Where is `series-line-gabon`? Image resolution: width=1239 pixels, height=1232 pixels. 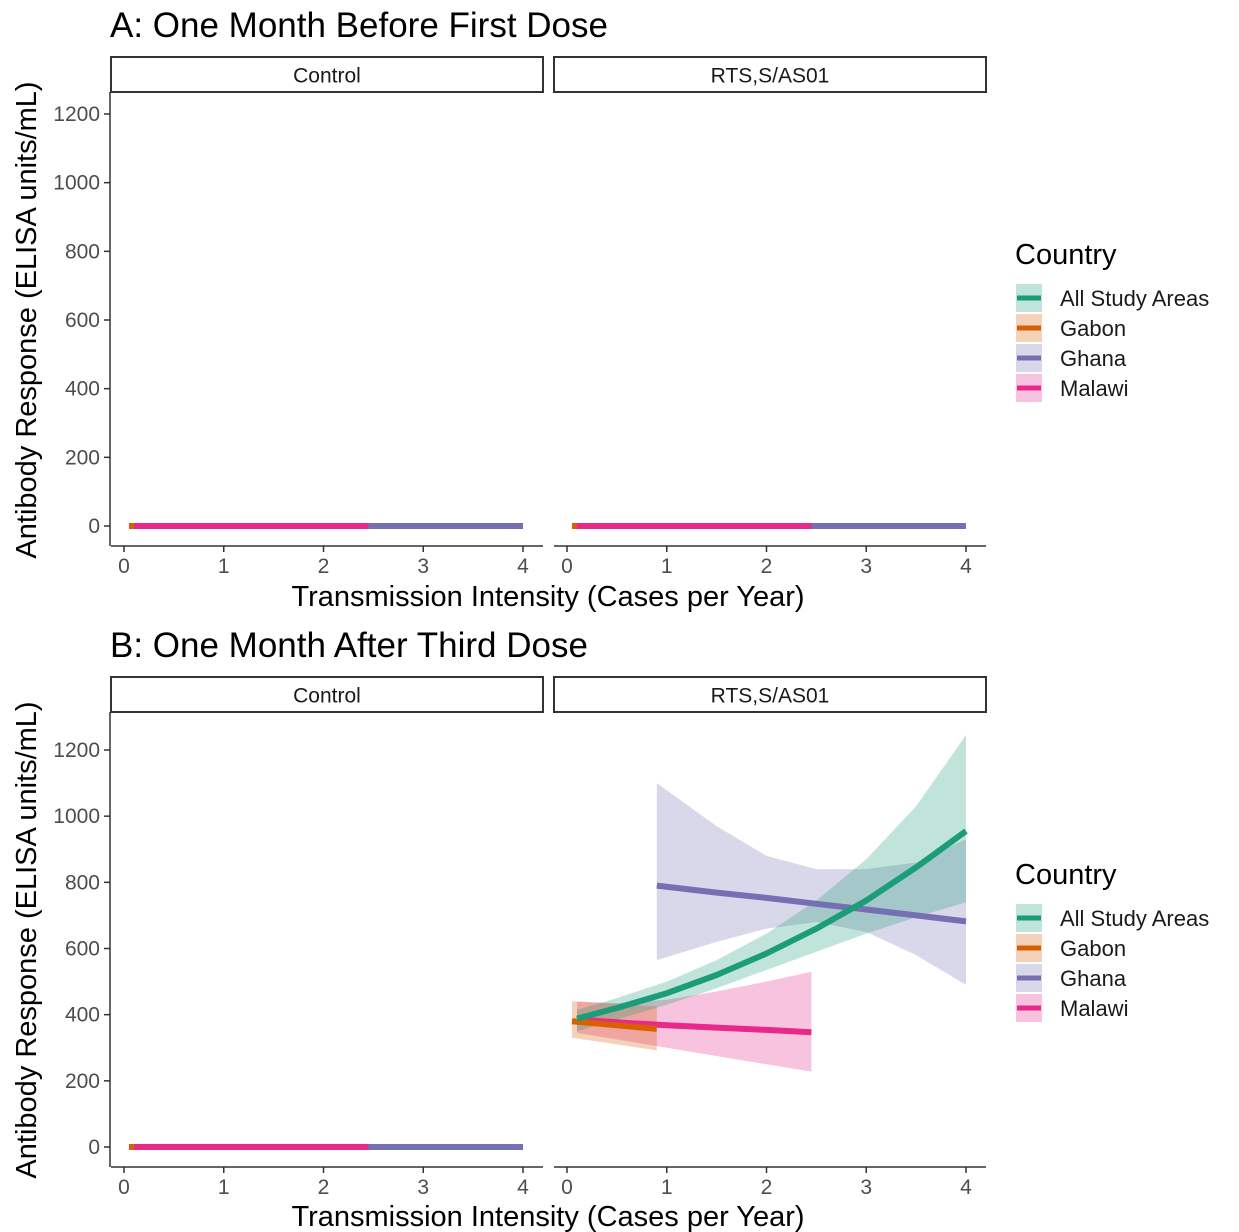
series-line-gabon is located at coordinates (614, 1025).